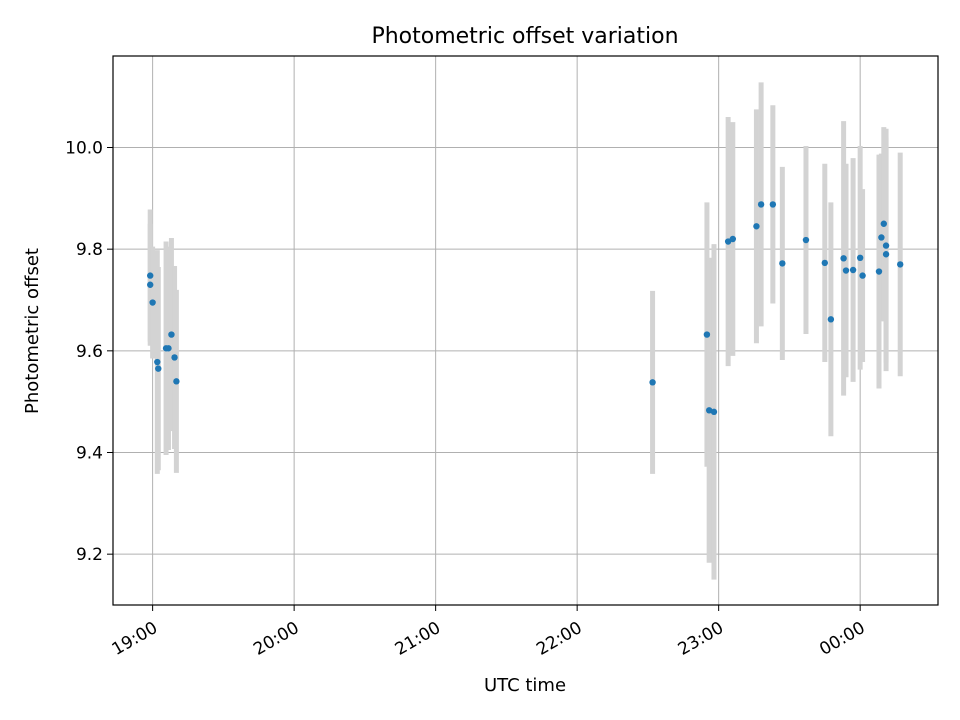 This screenshot has width=960, height=720. Describe the element at coordinates (525, 685) in the screenshot. I see `x-axis-label: UTC time` at that location.